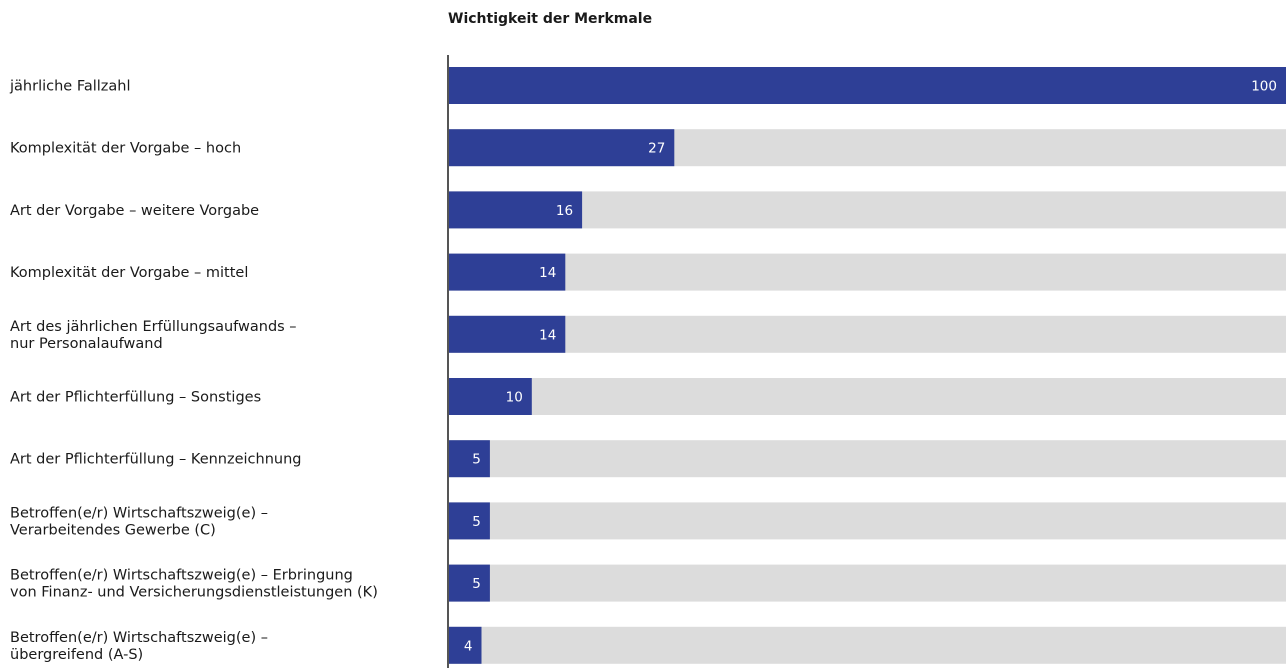  I want to click on category-label: Komplexität der Vorgabe – hoch, so click(125, 149).